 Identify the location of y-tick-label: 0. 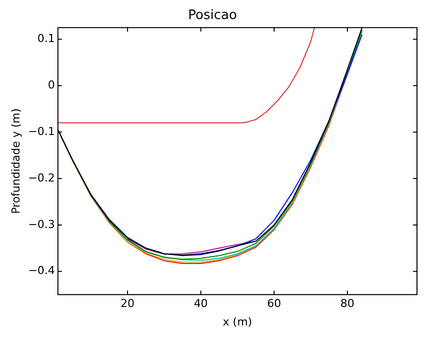
(51, 85).